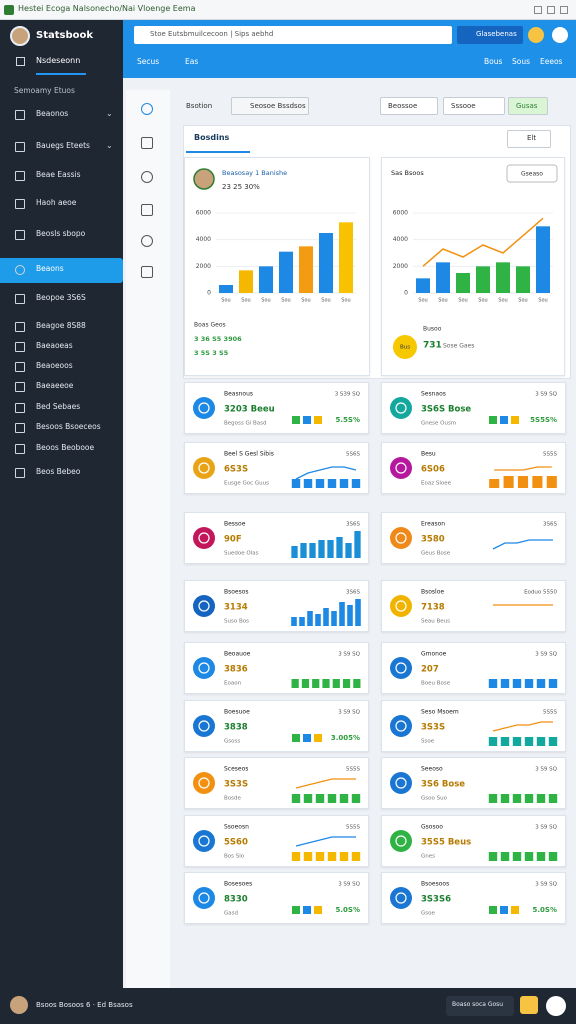 This screenshot has width=576, height=1024. I want to click on bar, so click(423, 285).